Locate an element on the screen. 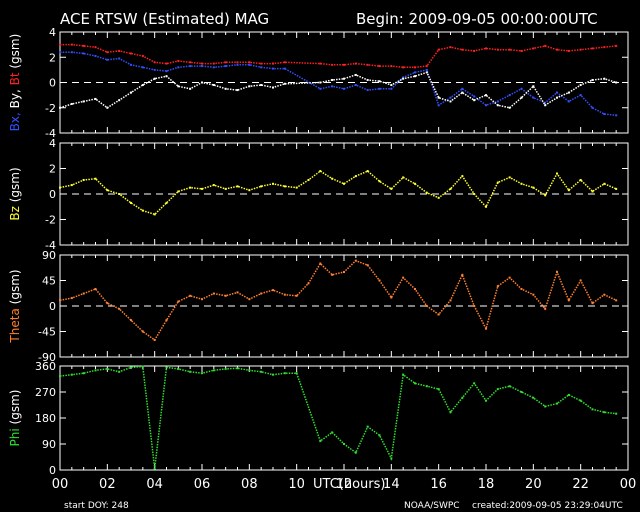 Image resolution: width=640 pixels, height=512 pixels. y-tick-label: 90 is located at coordinates (49, 255).